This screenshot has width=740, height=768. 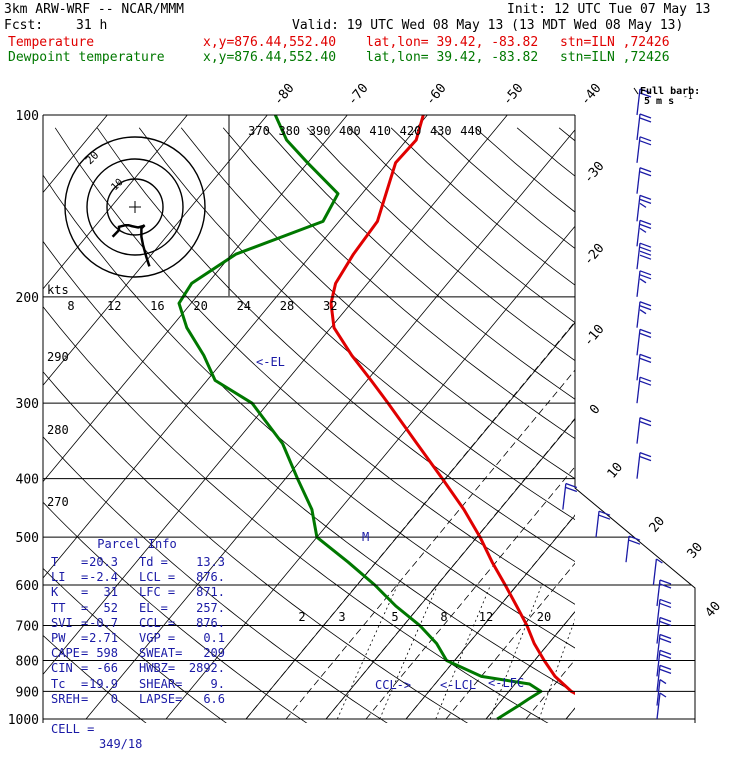 What do you see at coordinates (55, 592) in the screenshot?
I see `parcel-label: K` at bounding box center [55, 592].